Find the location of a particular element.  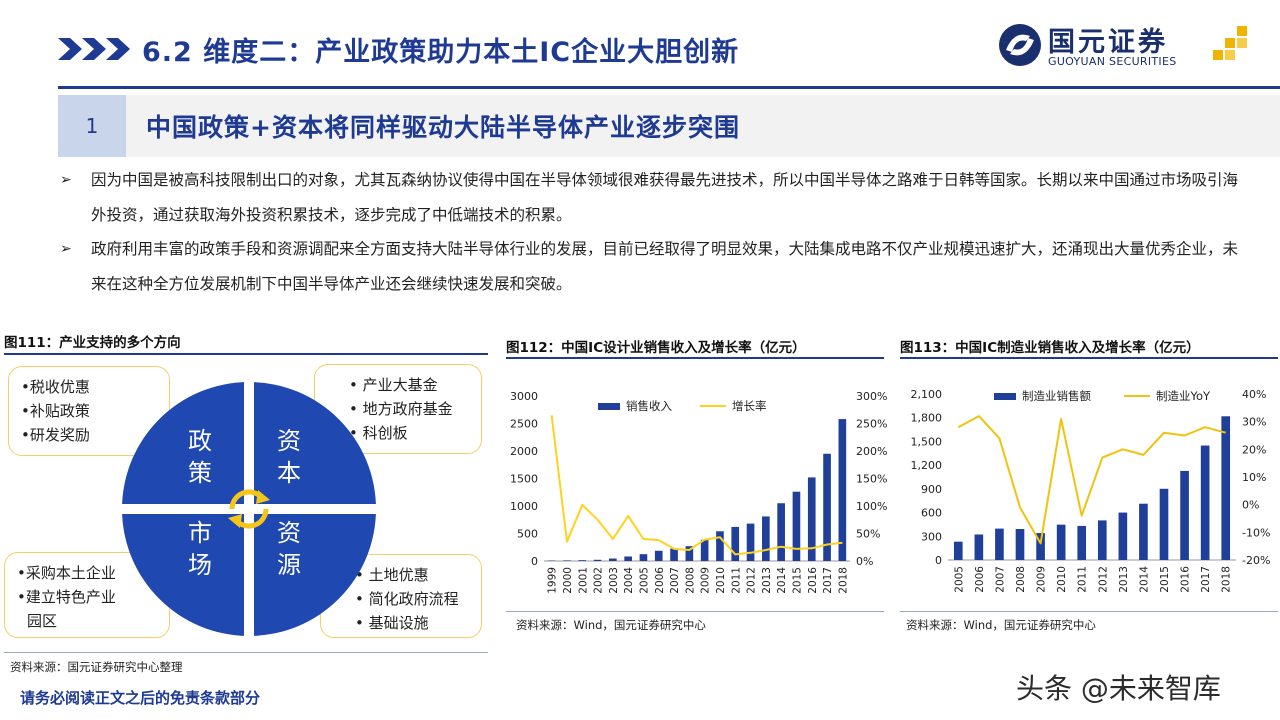

y-tick-left: 500 is located at coordinates (527, 534).